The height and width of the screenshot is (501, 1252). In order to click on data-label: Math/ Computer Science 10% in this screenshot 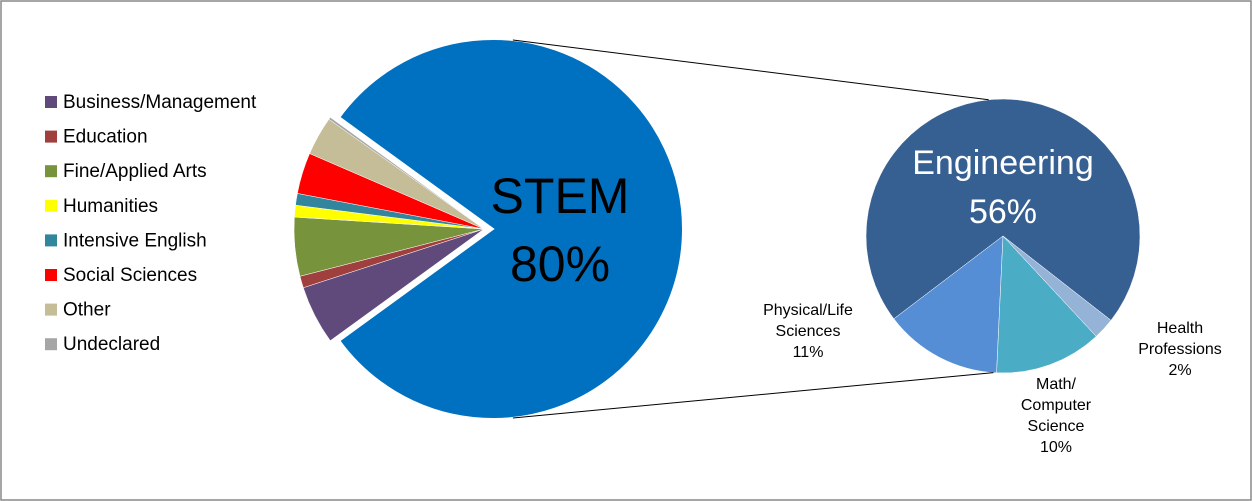, I will do `click(1056, 416)`.